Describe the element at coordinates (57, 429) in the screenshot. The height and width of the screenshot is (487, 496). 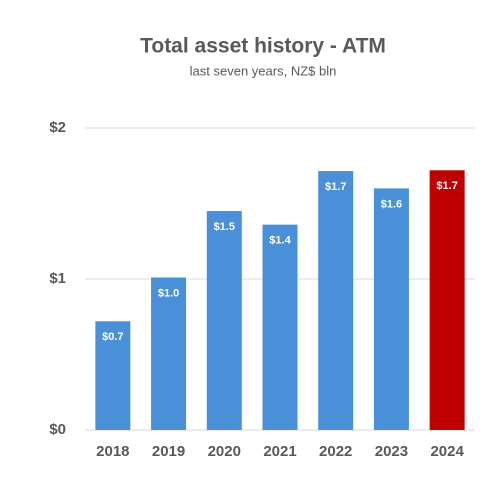
I see `y-tick-label: $0` at that location.